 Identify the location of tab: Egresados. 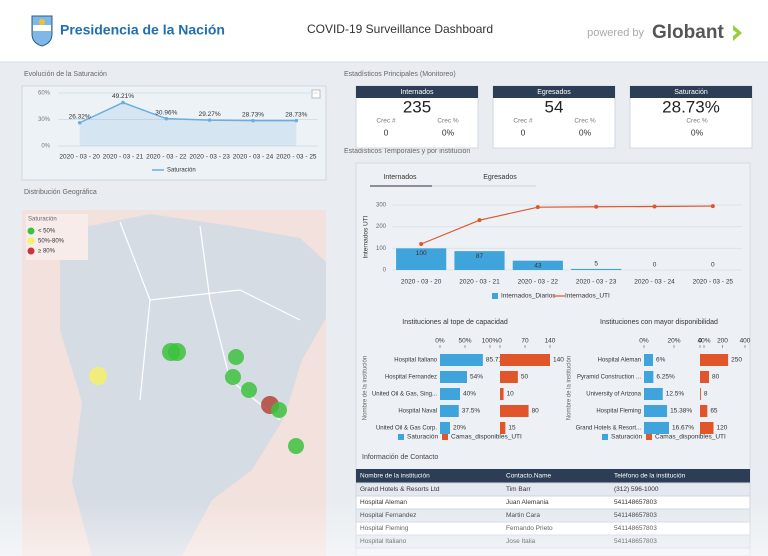
(500, 177).